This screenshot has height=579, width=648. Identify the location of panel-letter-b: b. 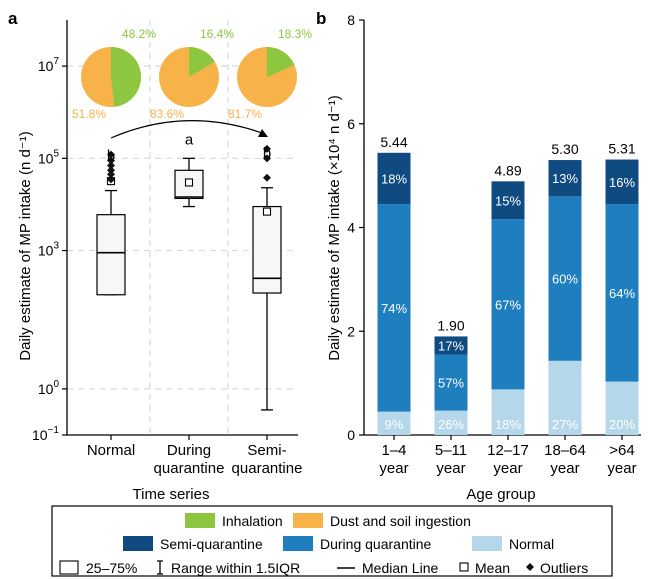
(321, 18).